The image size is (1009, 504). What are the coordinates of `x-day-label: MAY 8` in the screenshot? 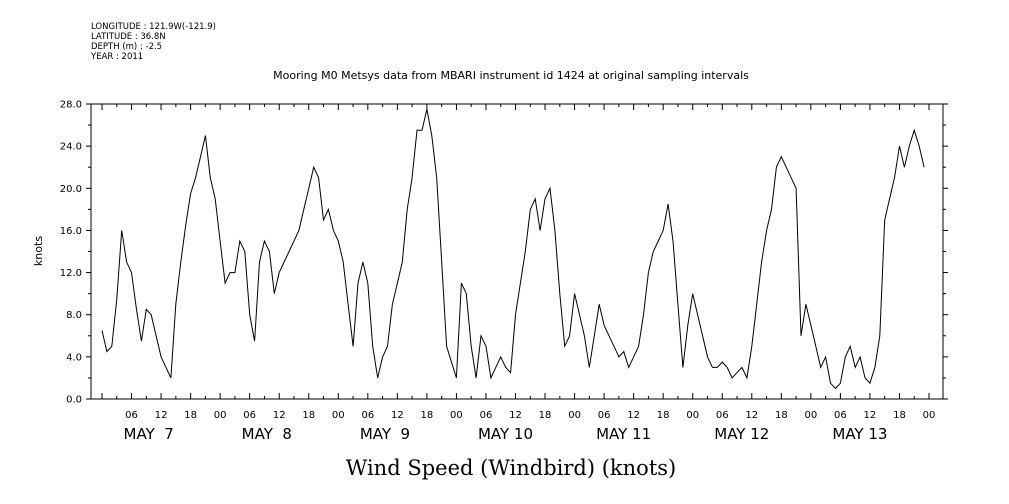 It's located at (267, 434).